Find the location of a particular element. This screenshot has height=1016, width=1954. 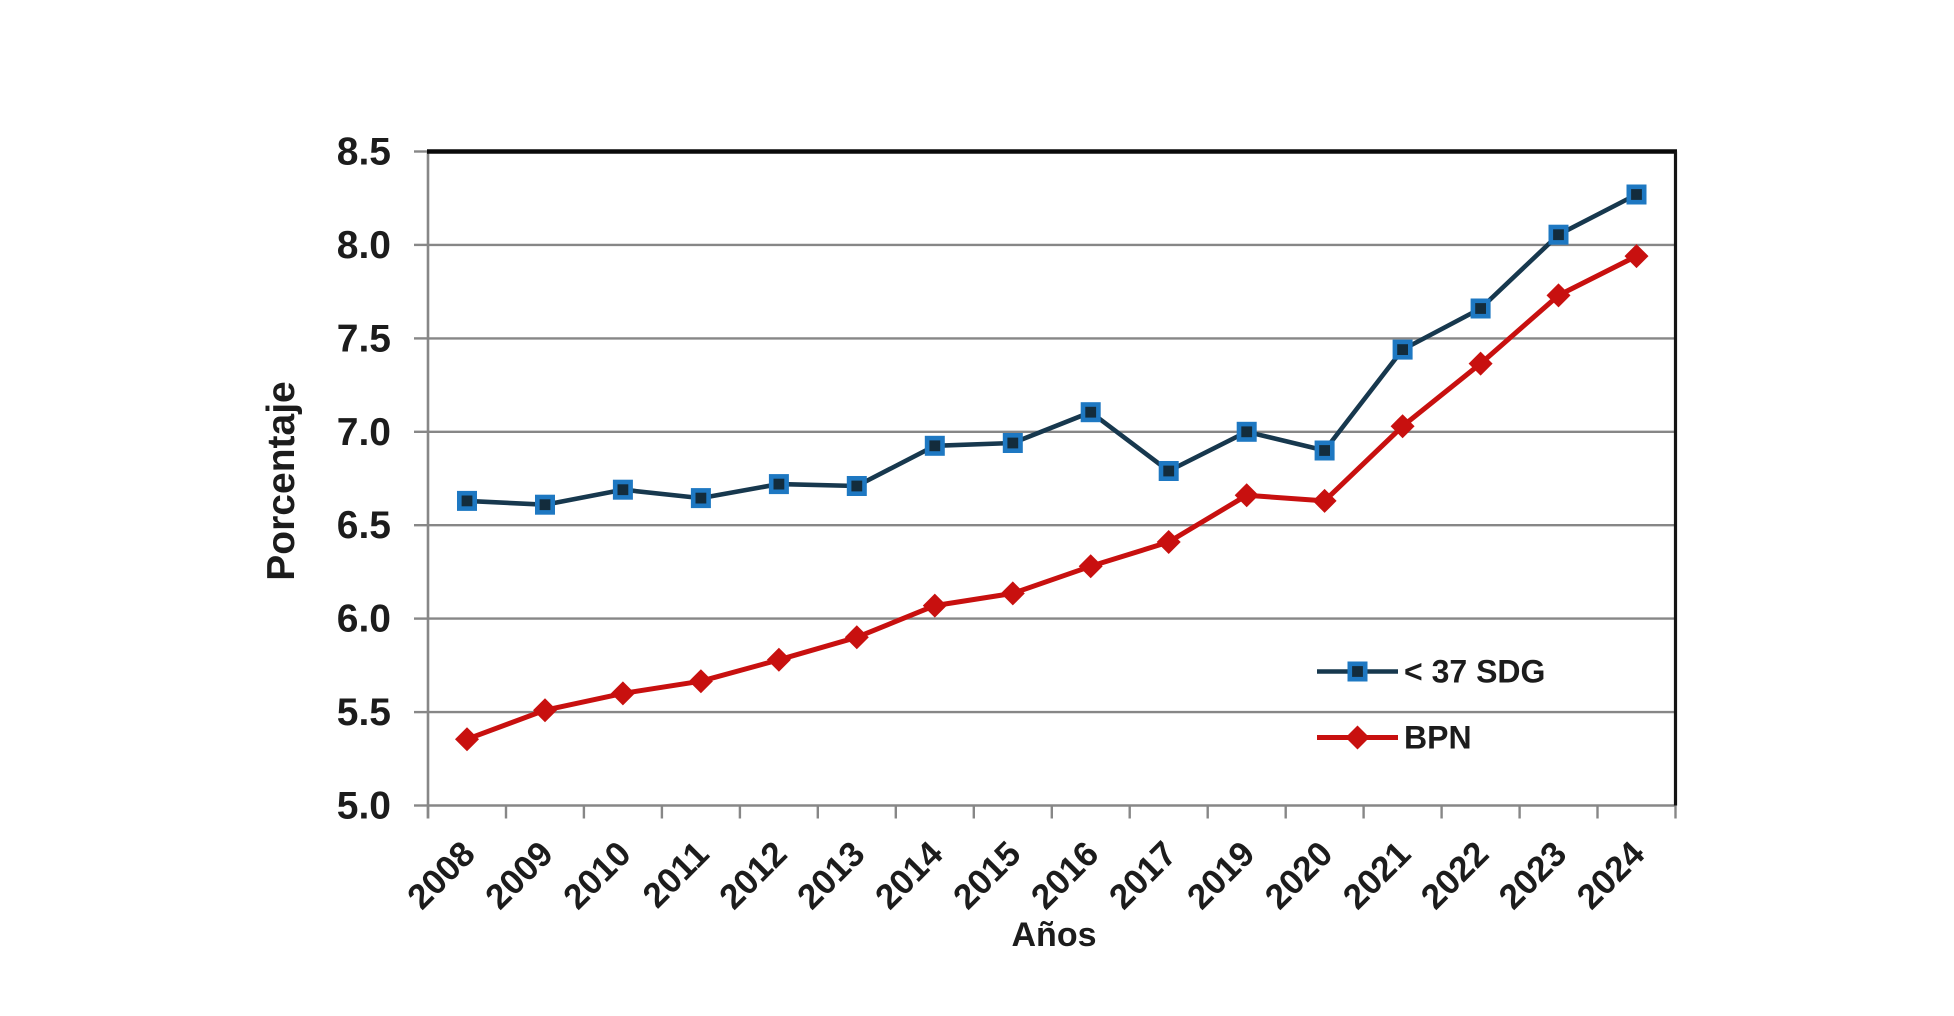

svg-text: 7.5 is located at coordinates (364, 338).